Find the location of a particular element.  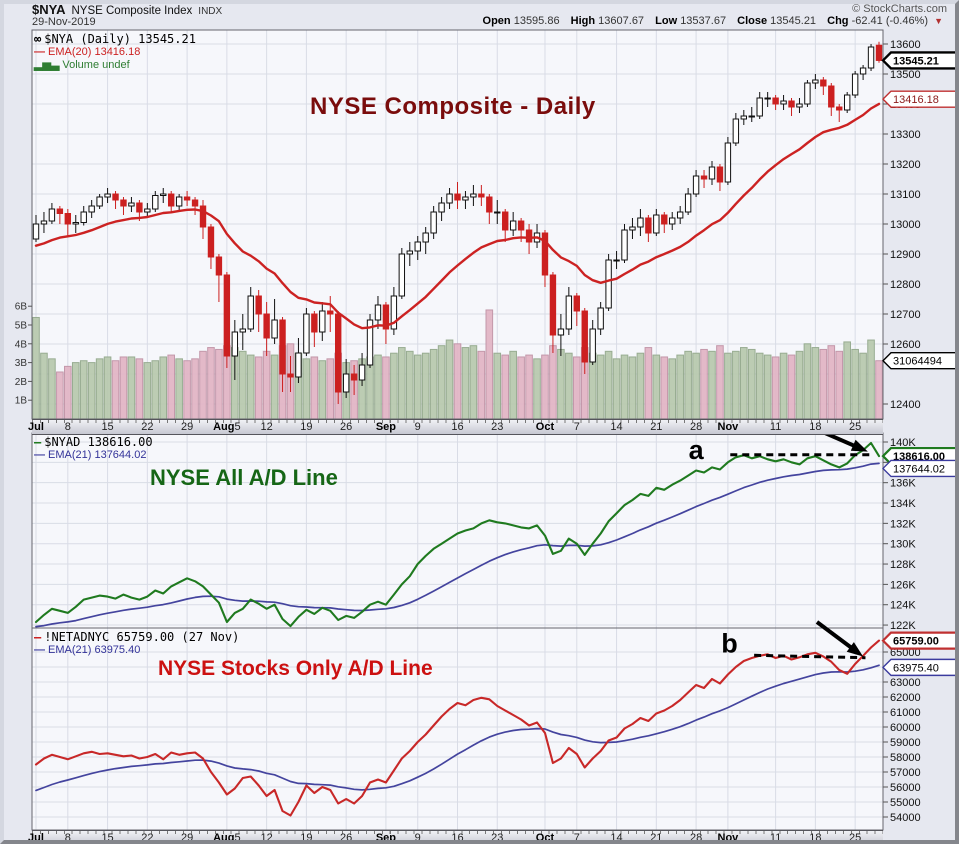

legend-row: — !NETADNYC 65759.00 (27 Nov) is located at coordinates (136, 637).